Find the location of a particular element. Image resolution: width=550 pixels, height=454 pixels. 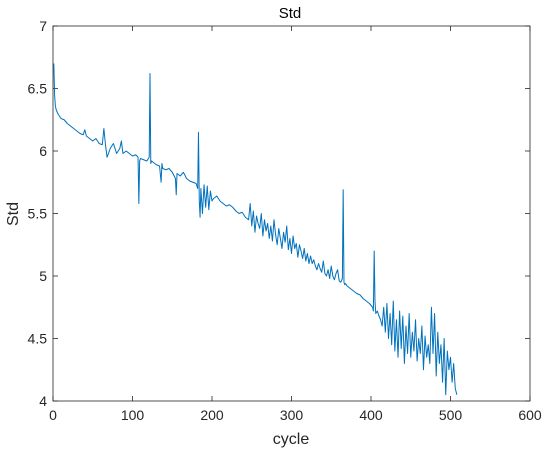

x-axis-label: cycle is located at coordinates (291, 439).